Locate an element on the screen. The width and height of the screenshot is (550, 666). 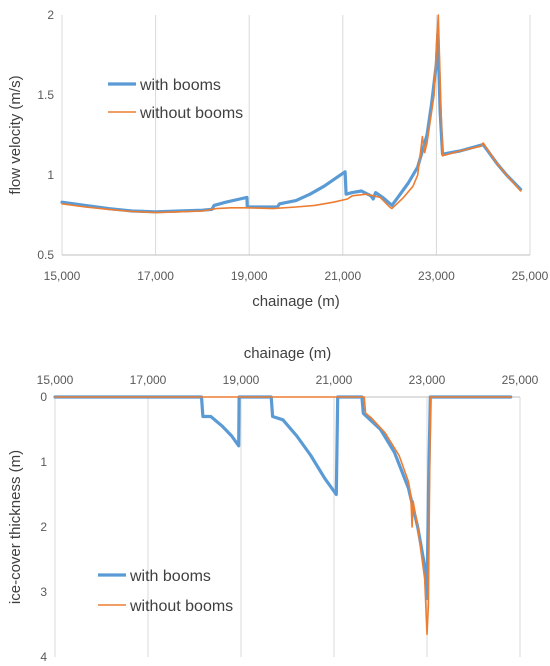
y-axis-title: ice-cover thickness (m) is located at coordinates (15, 527).